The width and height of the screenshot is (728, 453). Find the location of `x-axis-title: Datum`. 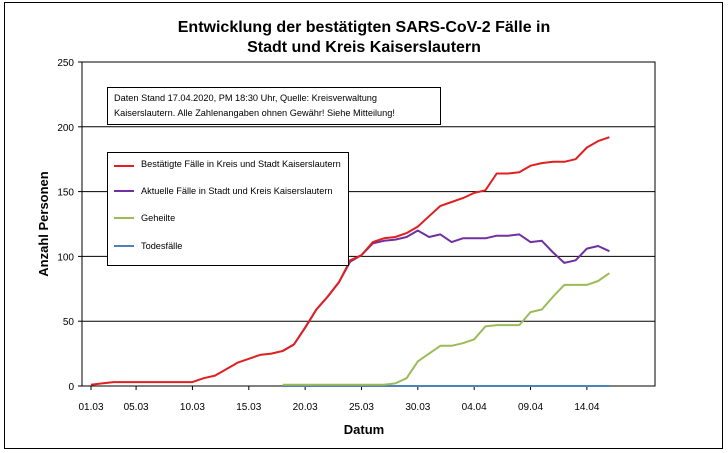

x-axis-title: Datum is located at coordinates (364, 429).